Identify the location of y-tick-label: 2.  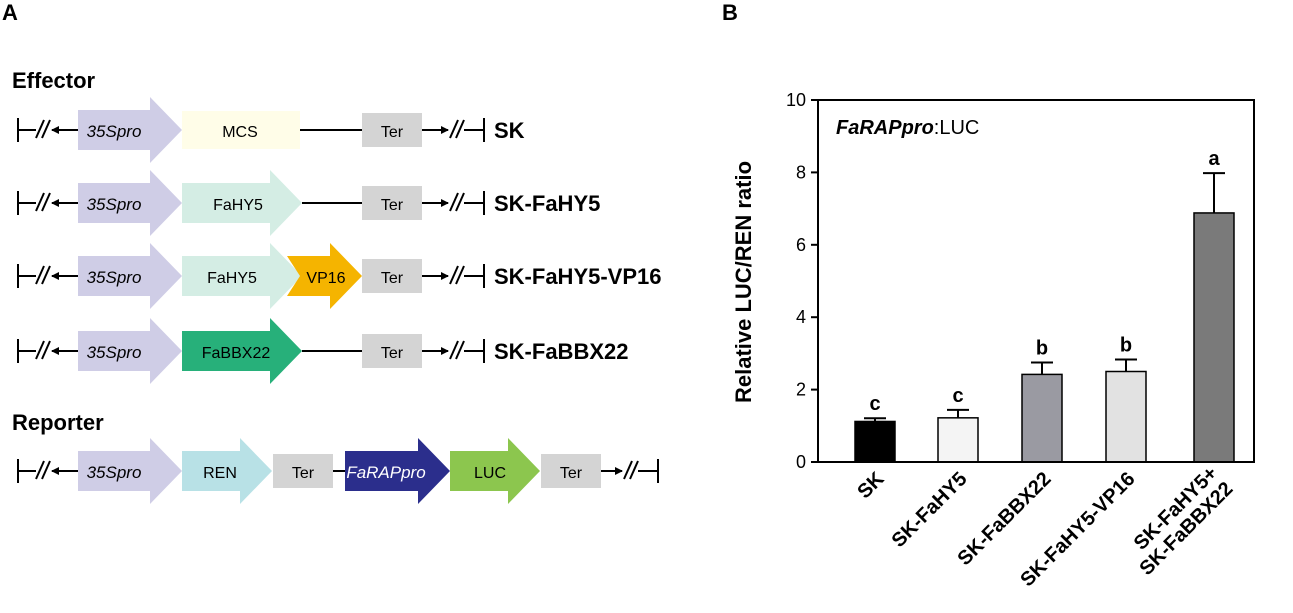
(801, 390).